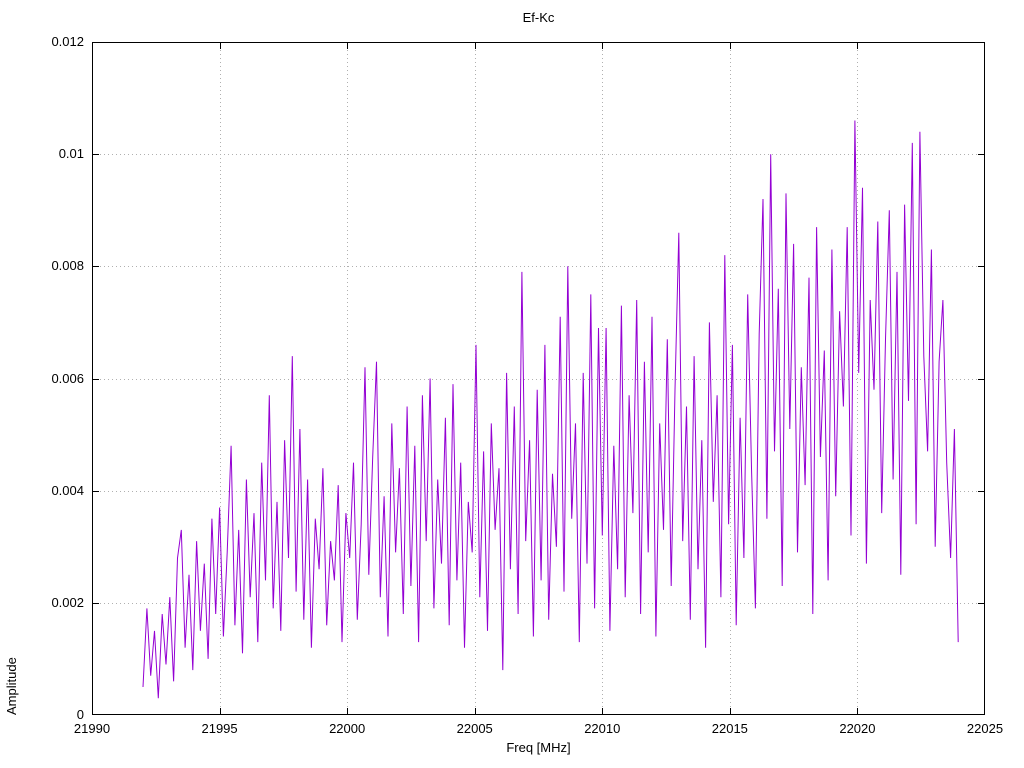 This screenshot has width=1024, height=768. Describe the element at coordinates (67, 602) in the screenshot. I see `y-tick-label: 0.002` at that location.